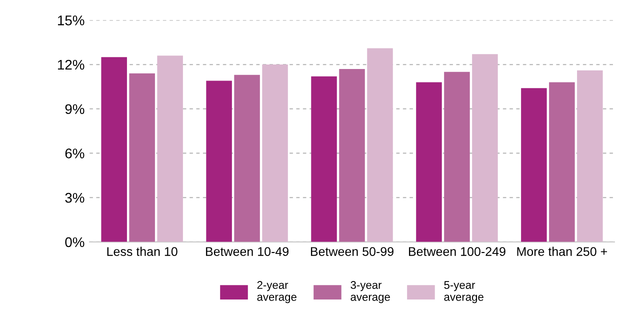 This screenshot has width=640, height=336. Describe the element at coordinates (370, 292) in the screenshot. I see `legend-label: 3-year average` at that location.